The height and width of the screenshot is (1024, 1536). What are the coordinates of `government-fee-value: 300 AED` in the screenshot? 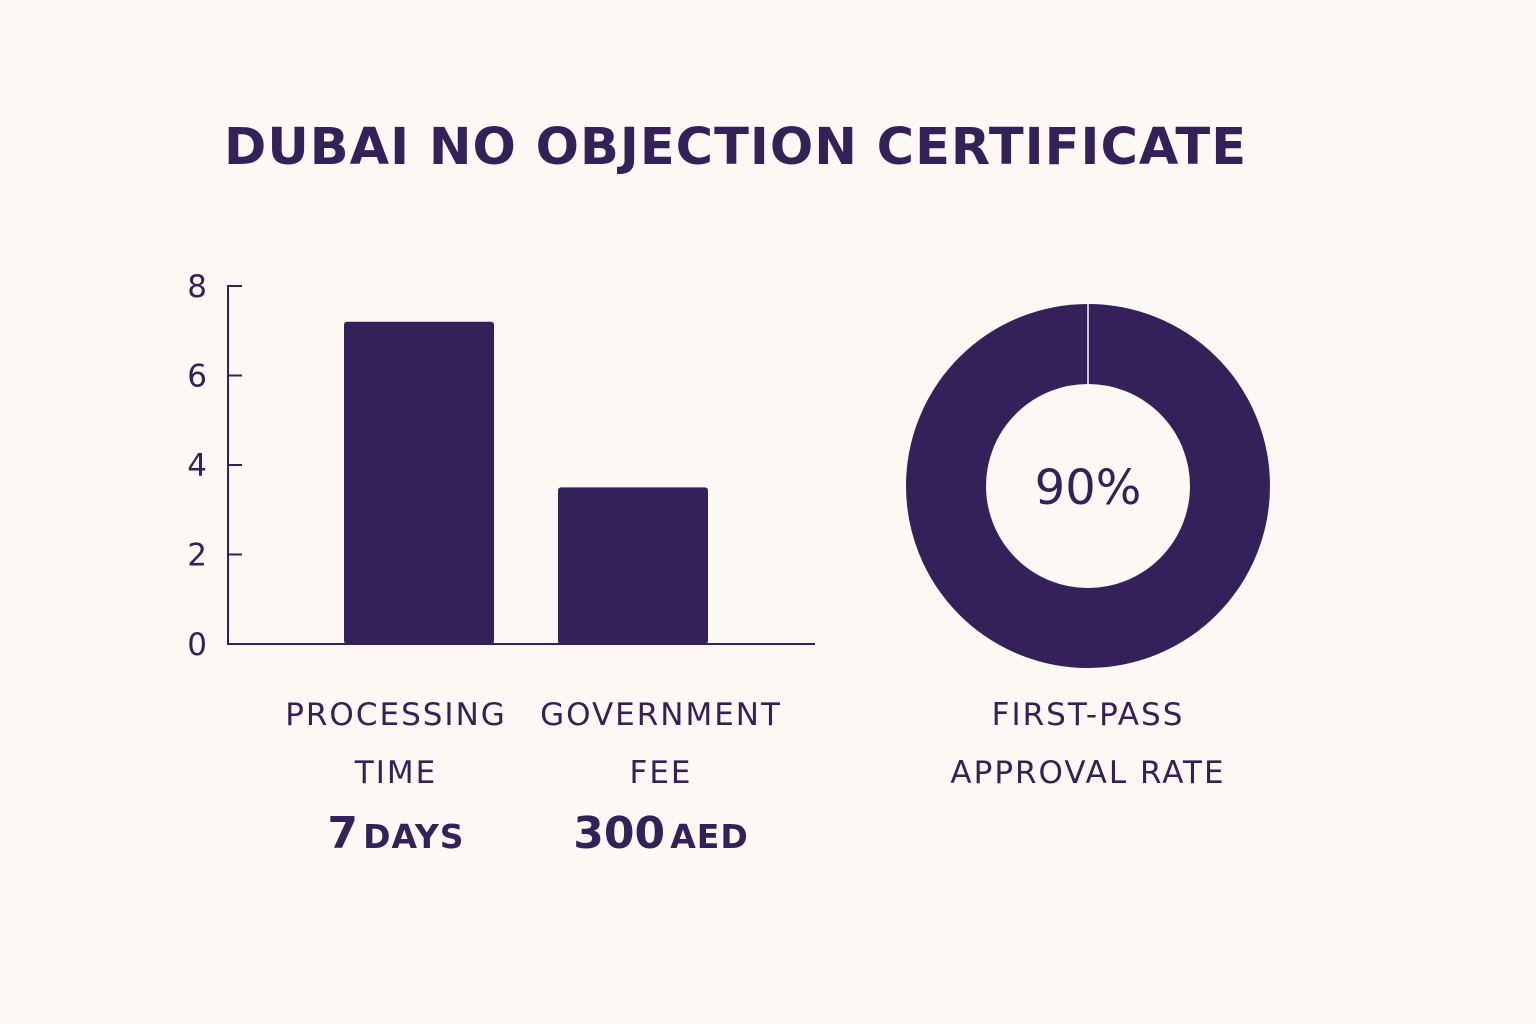 It's located at (661, 838).